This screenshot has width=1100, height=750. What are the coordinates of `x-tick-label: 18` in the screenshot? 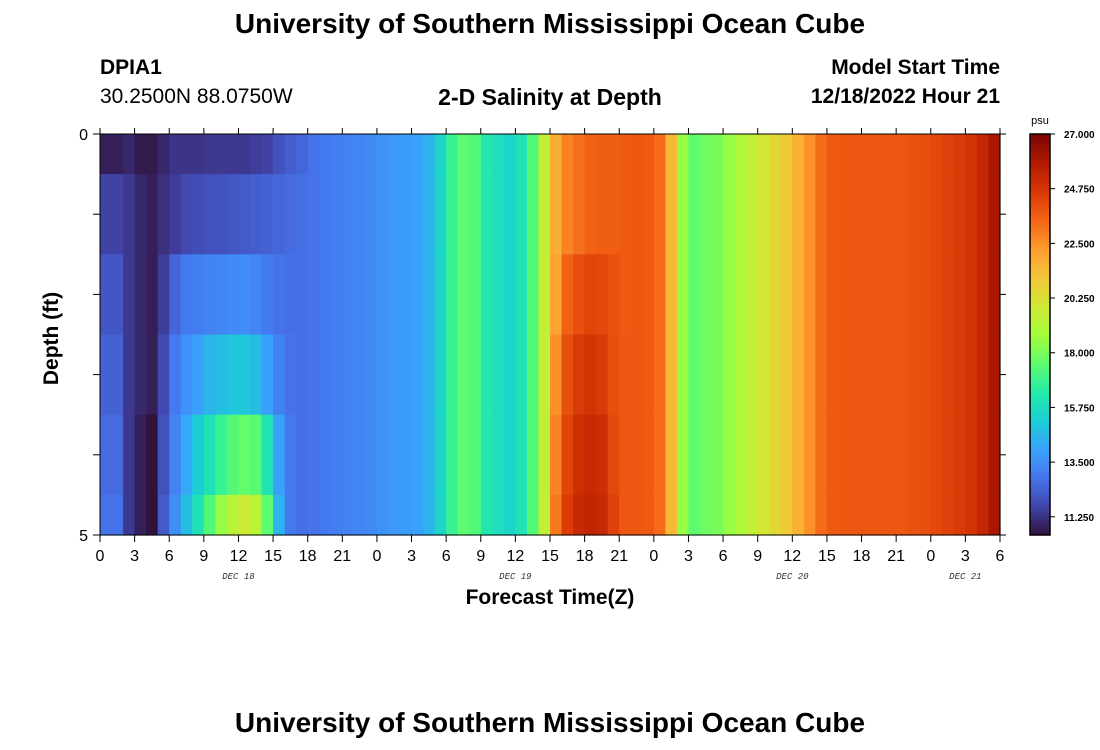 It's located at (862, 556).